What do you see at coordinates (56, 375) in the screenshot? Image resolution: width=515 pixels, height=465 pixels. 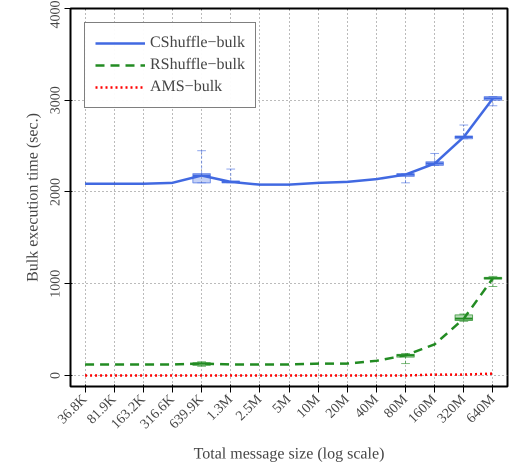 I see `y-tick-label: 0` at bounding box center [56, 375].